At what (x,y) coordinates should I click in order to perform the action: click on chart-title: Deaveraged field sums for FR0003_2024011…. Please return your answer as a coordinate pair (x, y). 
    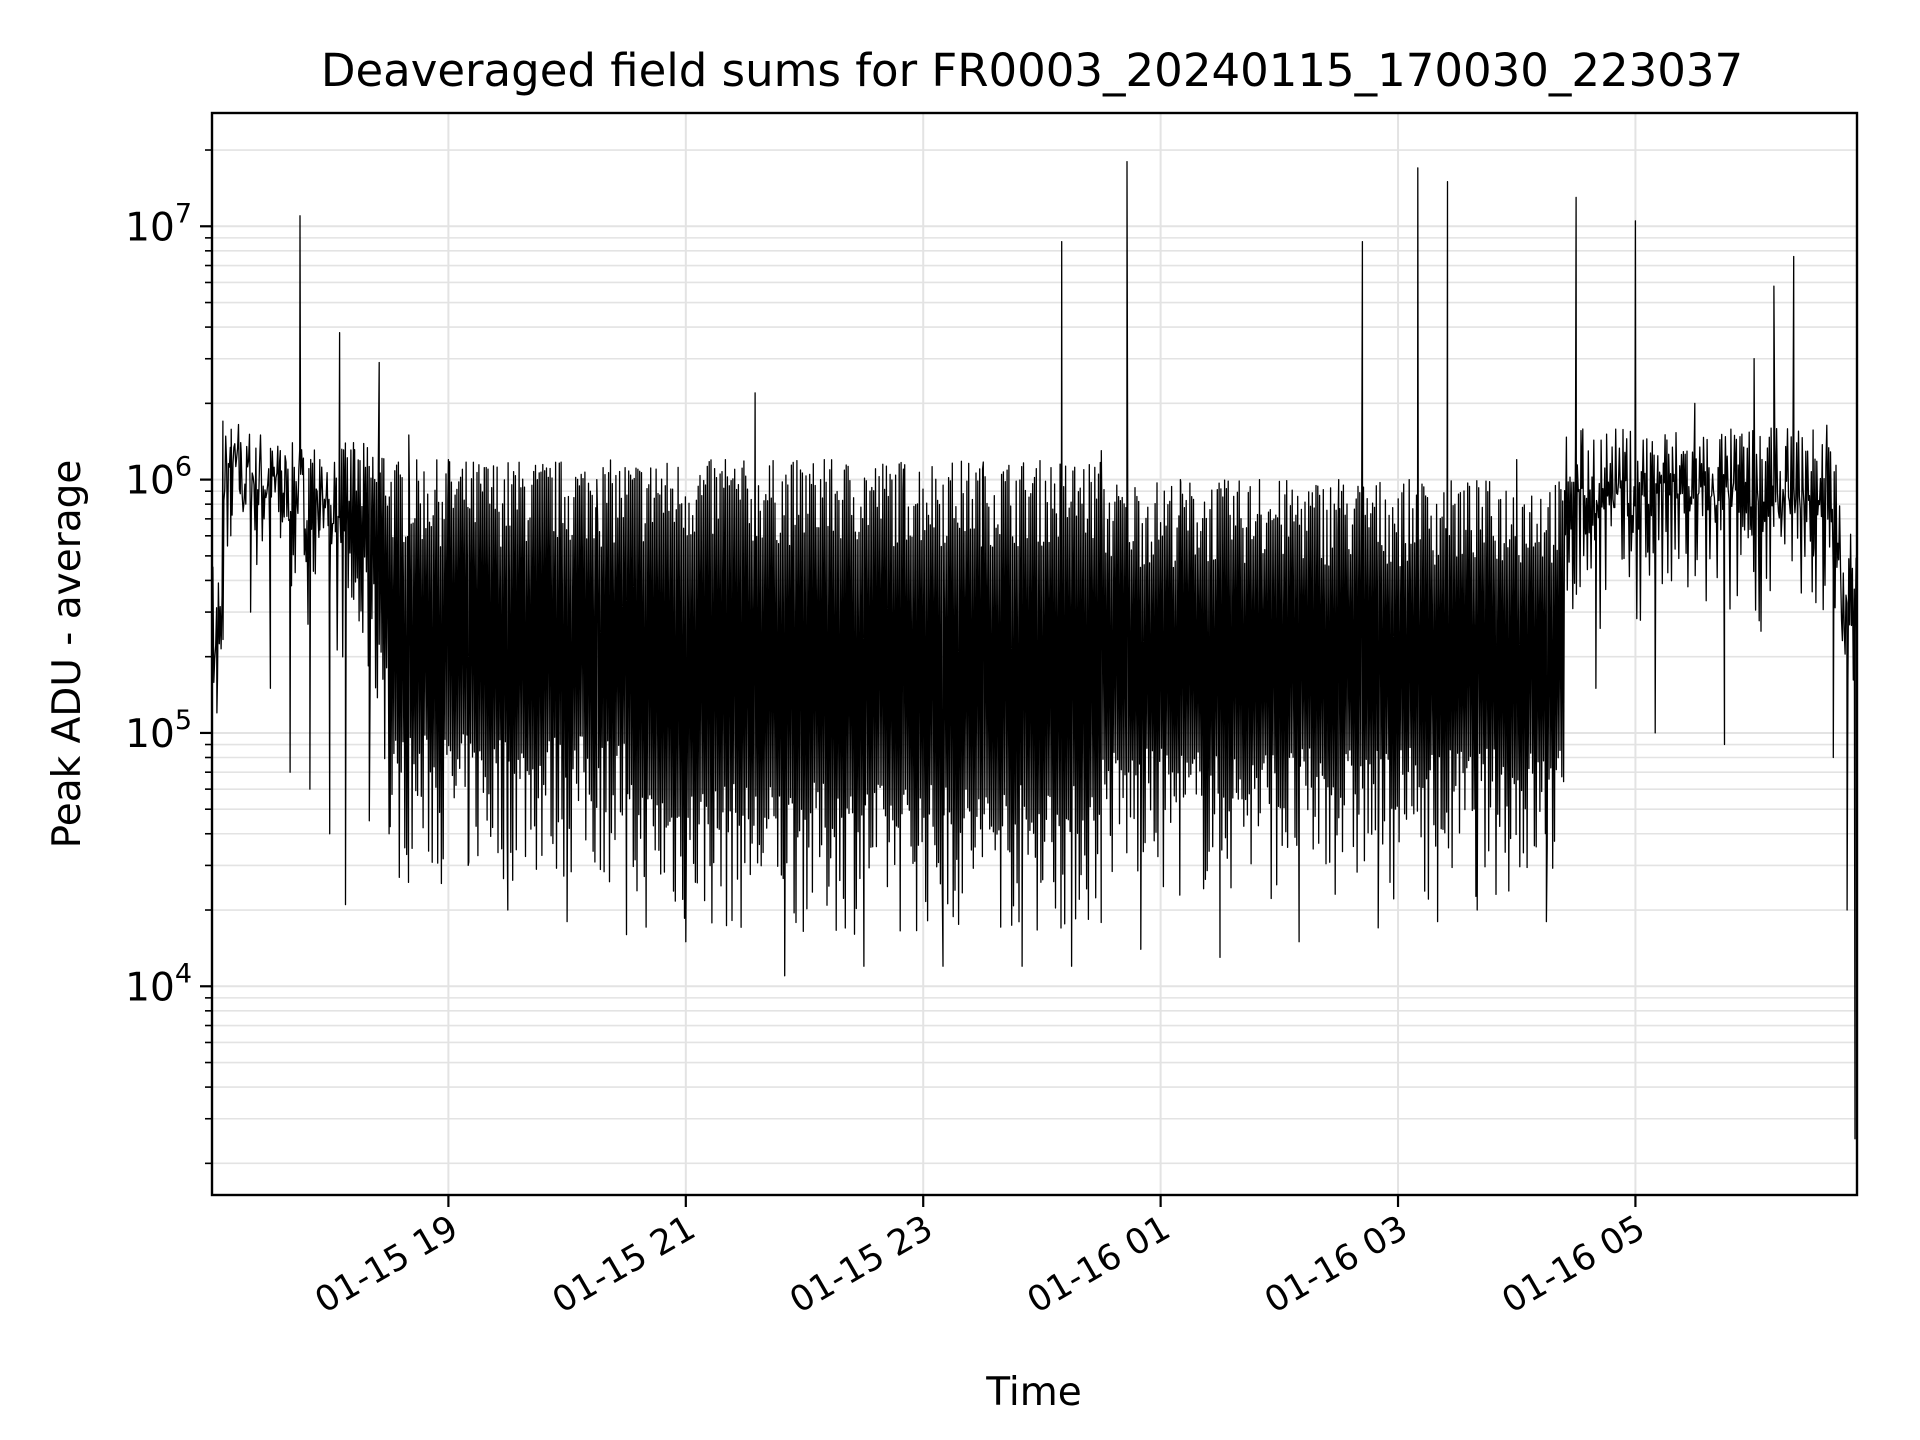
    Looking at the image, I should click on (1032, 70).